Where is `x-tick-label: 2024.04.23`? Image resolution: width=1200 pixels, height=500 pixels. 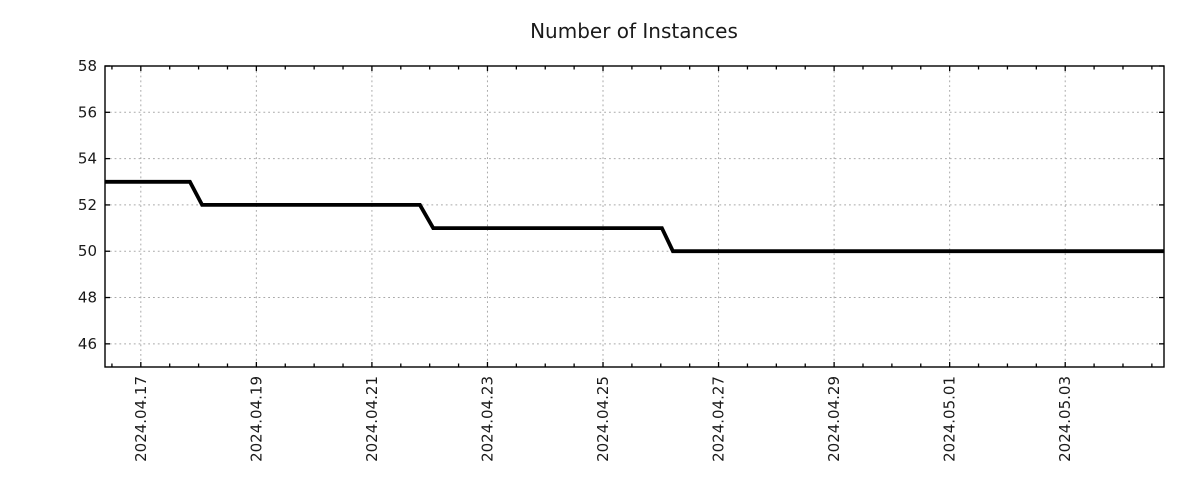
x-tick-label: 2024.04.23 is located at coordinates (487, 419).